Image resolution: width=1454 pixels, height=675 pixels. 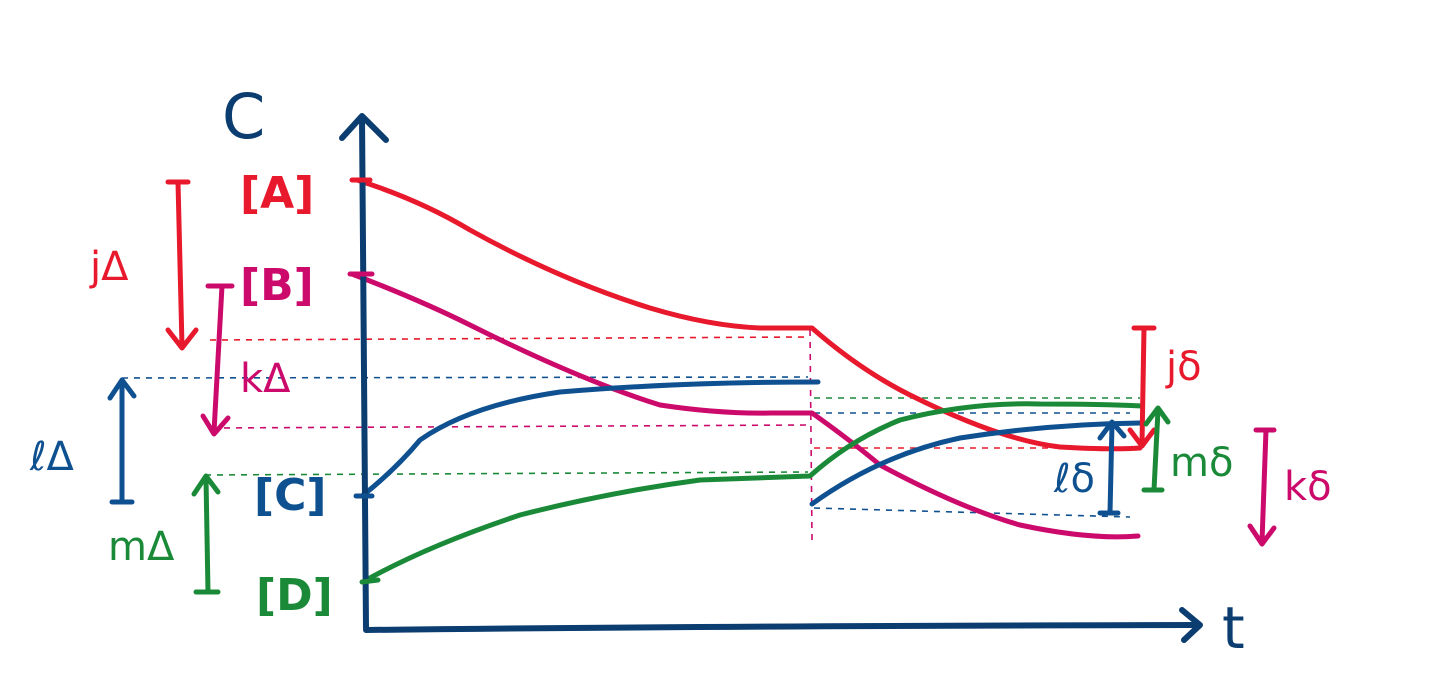 What do you see at coordinates (811, 435) in the screenshot?
I see `guide-disturbance` at bounding box center [811, 435].